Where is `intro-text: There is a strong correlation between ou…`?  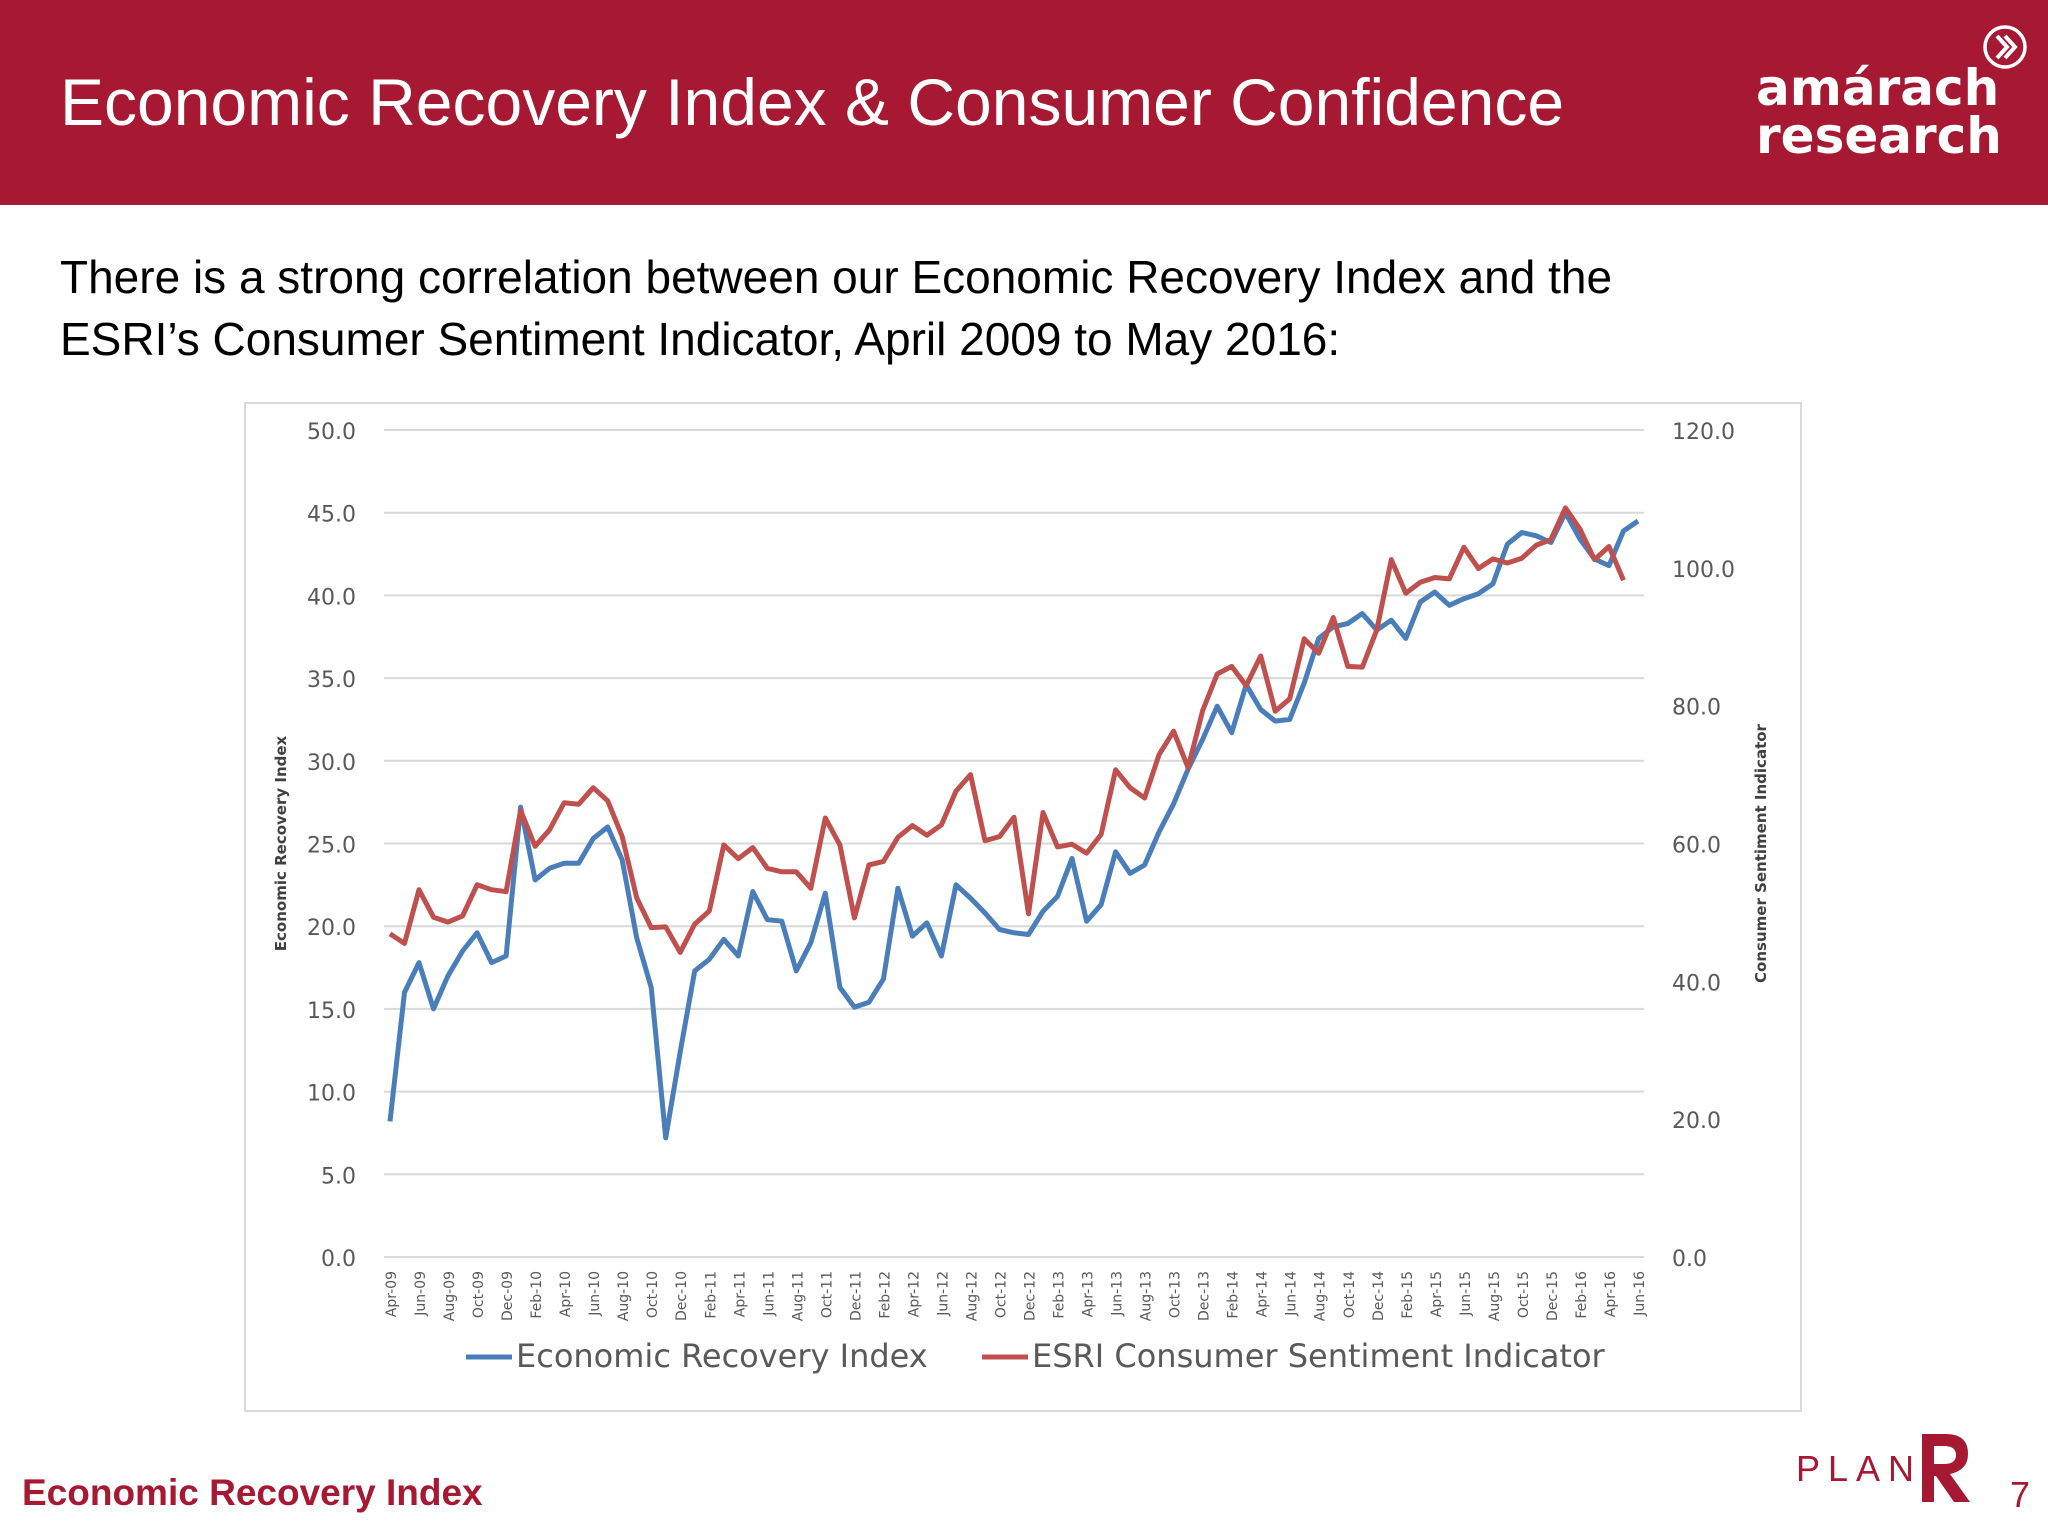 intro-text: There is a strong correlation between ou… is located at coordinates (1010, 308).